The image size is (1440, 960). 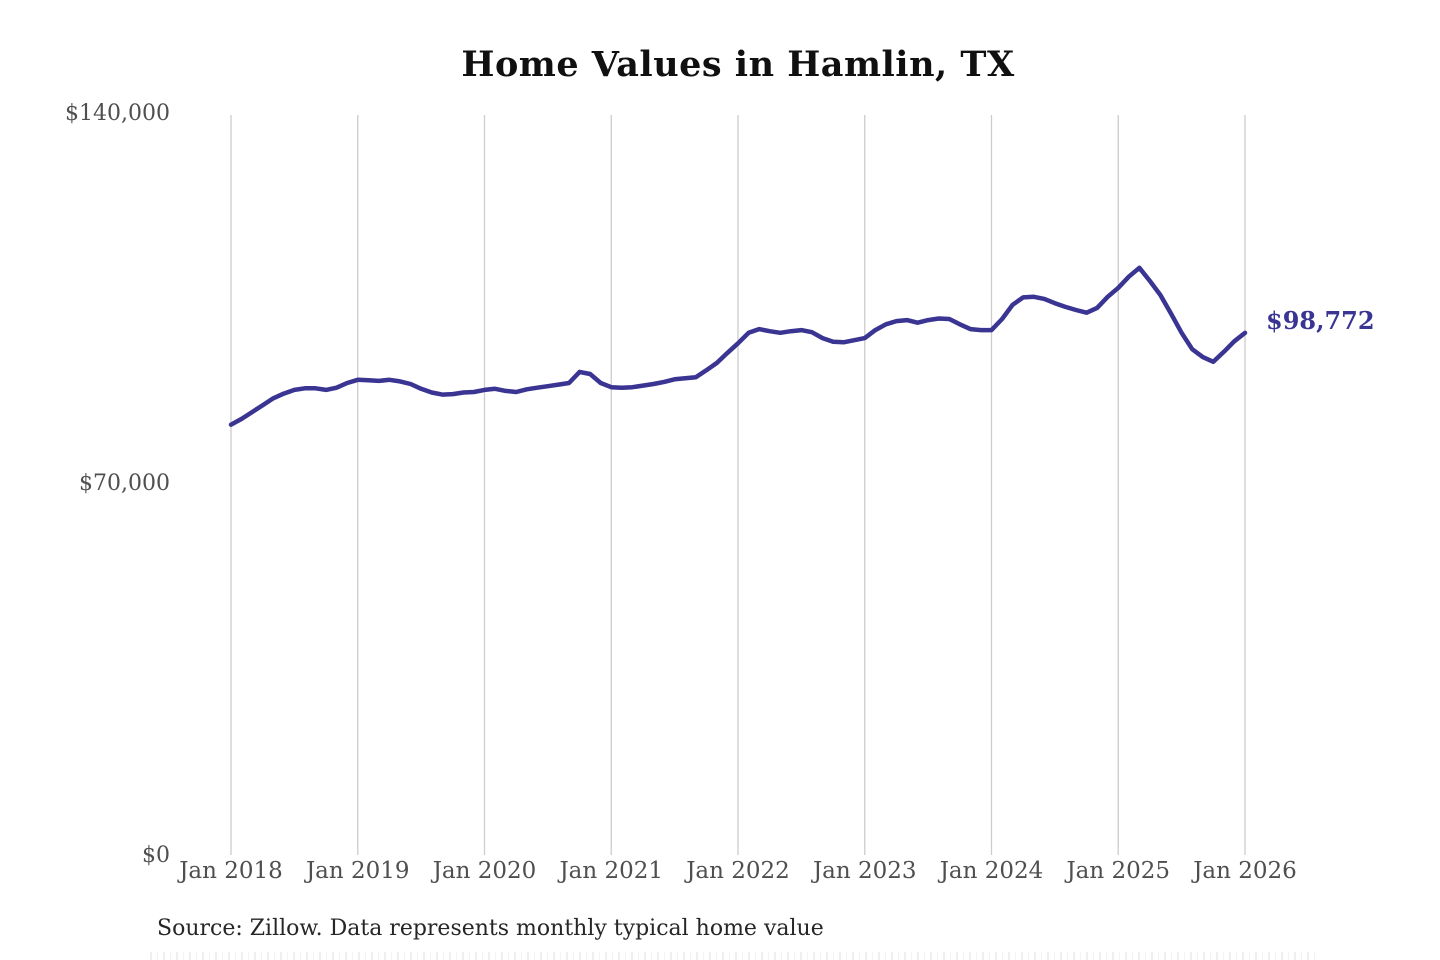 I want to click on x-tick-label: Jan 2020, so click(x=484, y=871).